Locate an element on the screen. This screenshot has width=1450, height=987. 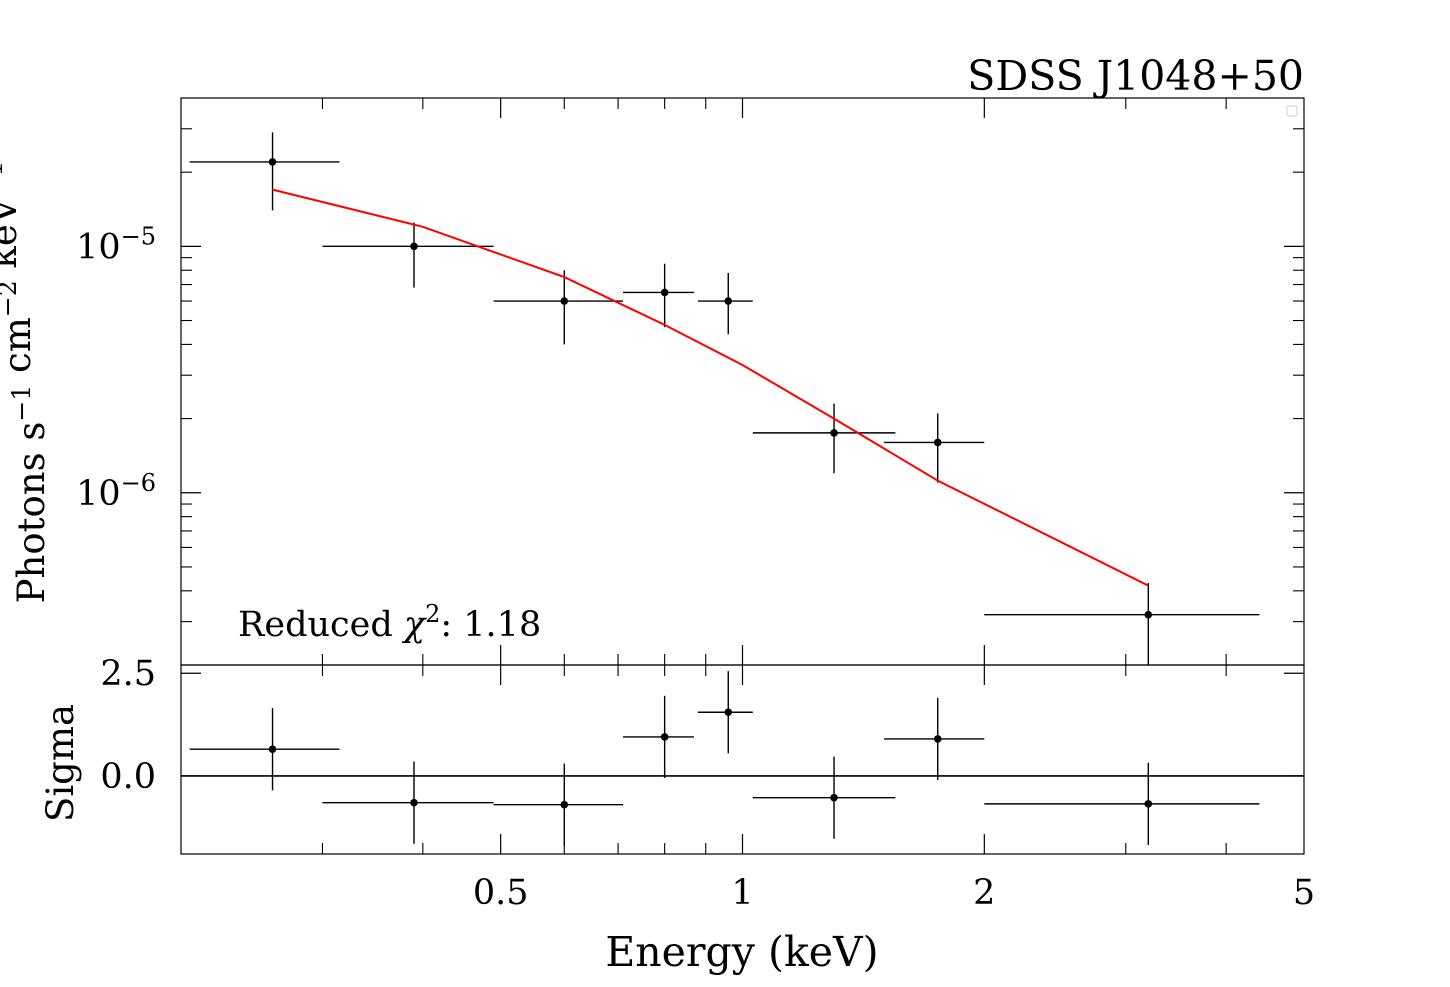
y-tick-label: 0.0 is located at coordinates (128, 777).